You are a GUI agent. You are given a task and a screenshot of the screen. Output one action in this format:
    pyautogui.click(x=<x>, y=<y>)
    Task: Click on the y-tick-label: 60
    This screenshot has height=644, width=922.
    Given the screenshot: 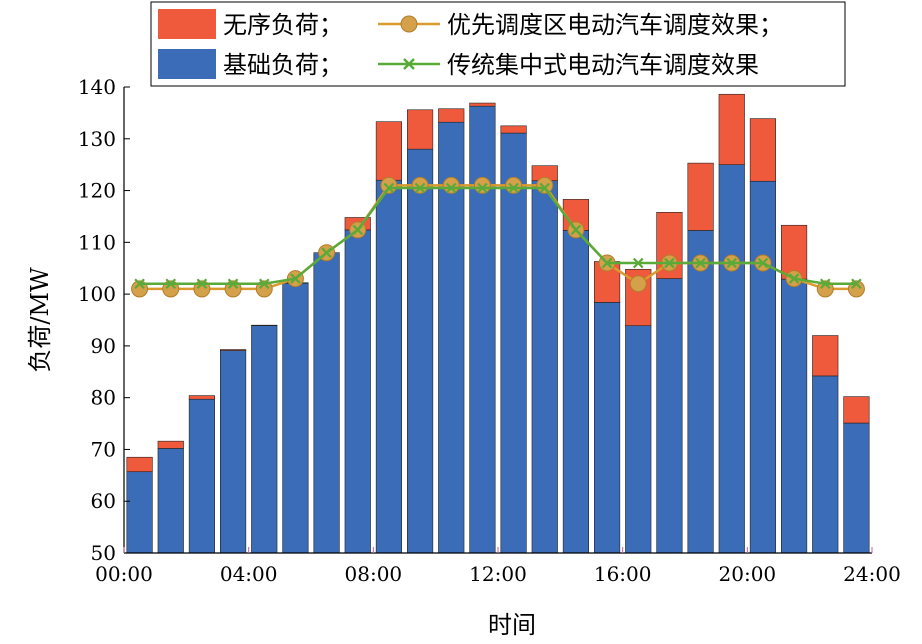 What is the action you would take?
    pyautogui.click(x=103, y=501)
    